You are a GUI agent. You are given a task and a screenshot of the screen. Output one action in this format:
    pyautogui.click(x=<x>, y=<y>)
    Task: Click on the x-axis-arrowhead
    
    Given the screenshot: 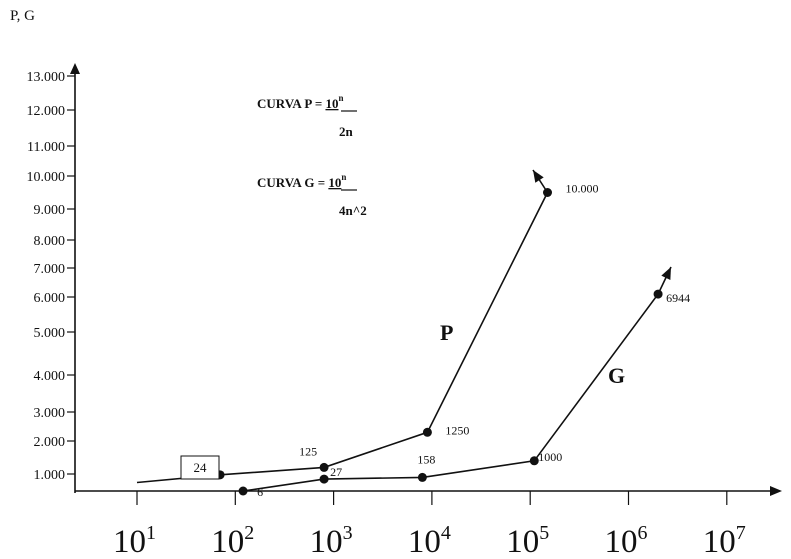 What is the action you would take?
    pyautogui.click(x=776, y=491)
    